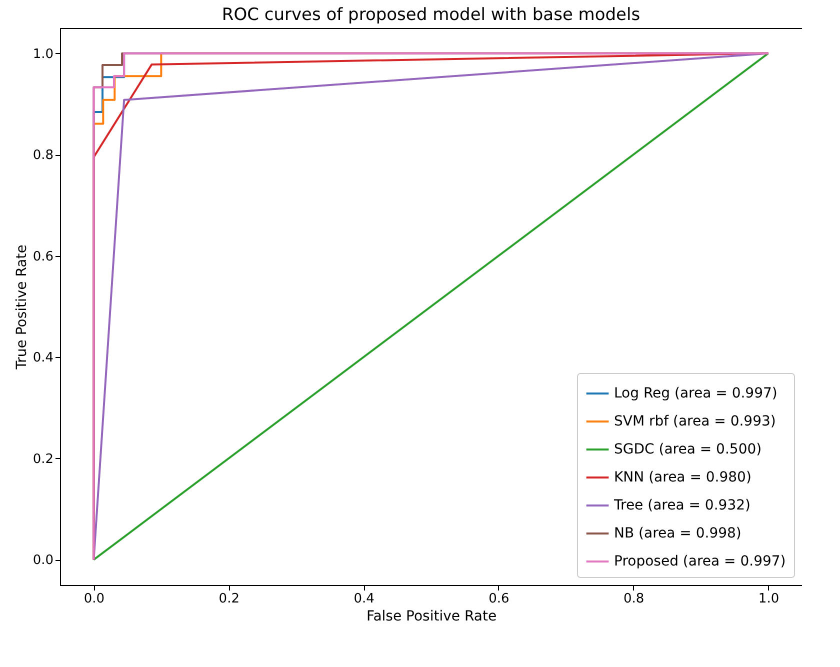 Image resolution: width=840 pixels, height=667 pixels. I want to click on legend-label: KNN (area = 0.980), so click(683, 478).